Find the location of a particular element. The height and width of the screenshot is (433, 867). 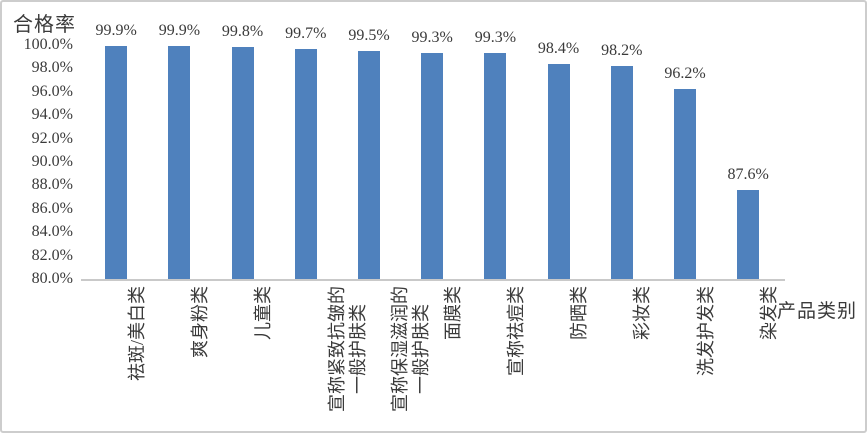

category-label-line: 宣称祛痘类 is located at coordinates (515, 331).